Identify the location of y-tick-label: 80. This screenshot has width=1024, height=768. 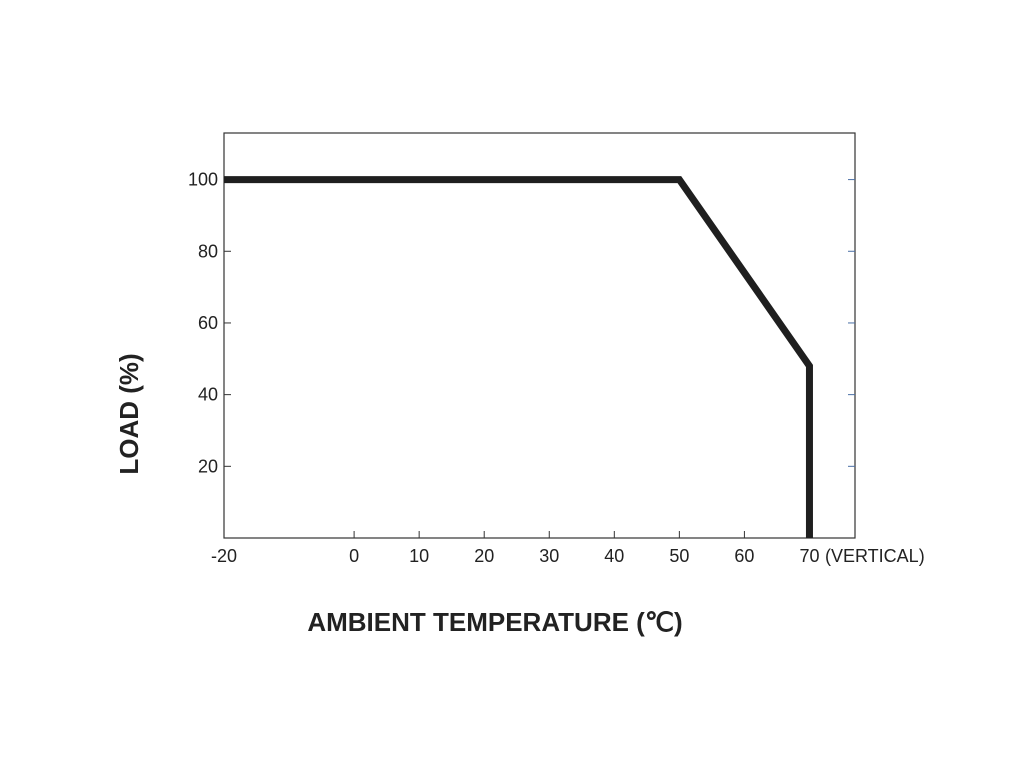
(208, 251).